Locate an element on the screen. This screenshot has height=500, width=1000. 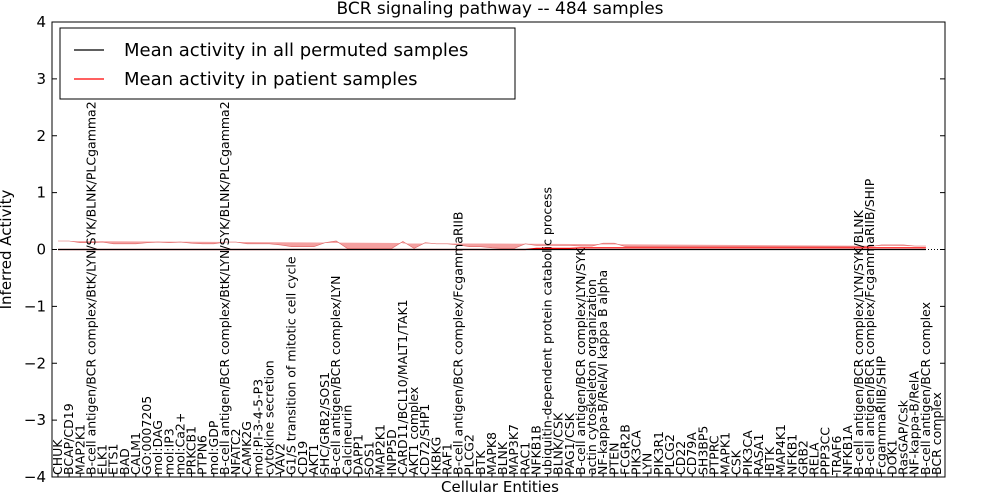
entity-label: RasGAP/Csk is located at coordinates (903, 437).